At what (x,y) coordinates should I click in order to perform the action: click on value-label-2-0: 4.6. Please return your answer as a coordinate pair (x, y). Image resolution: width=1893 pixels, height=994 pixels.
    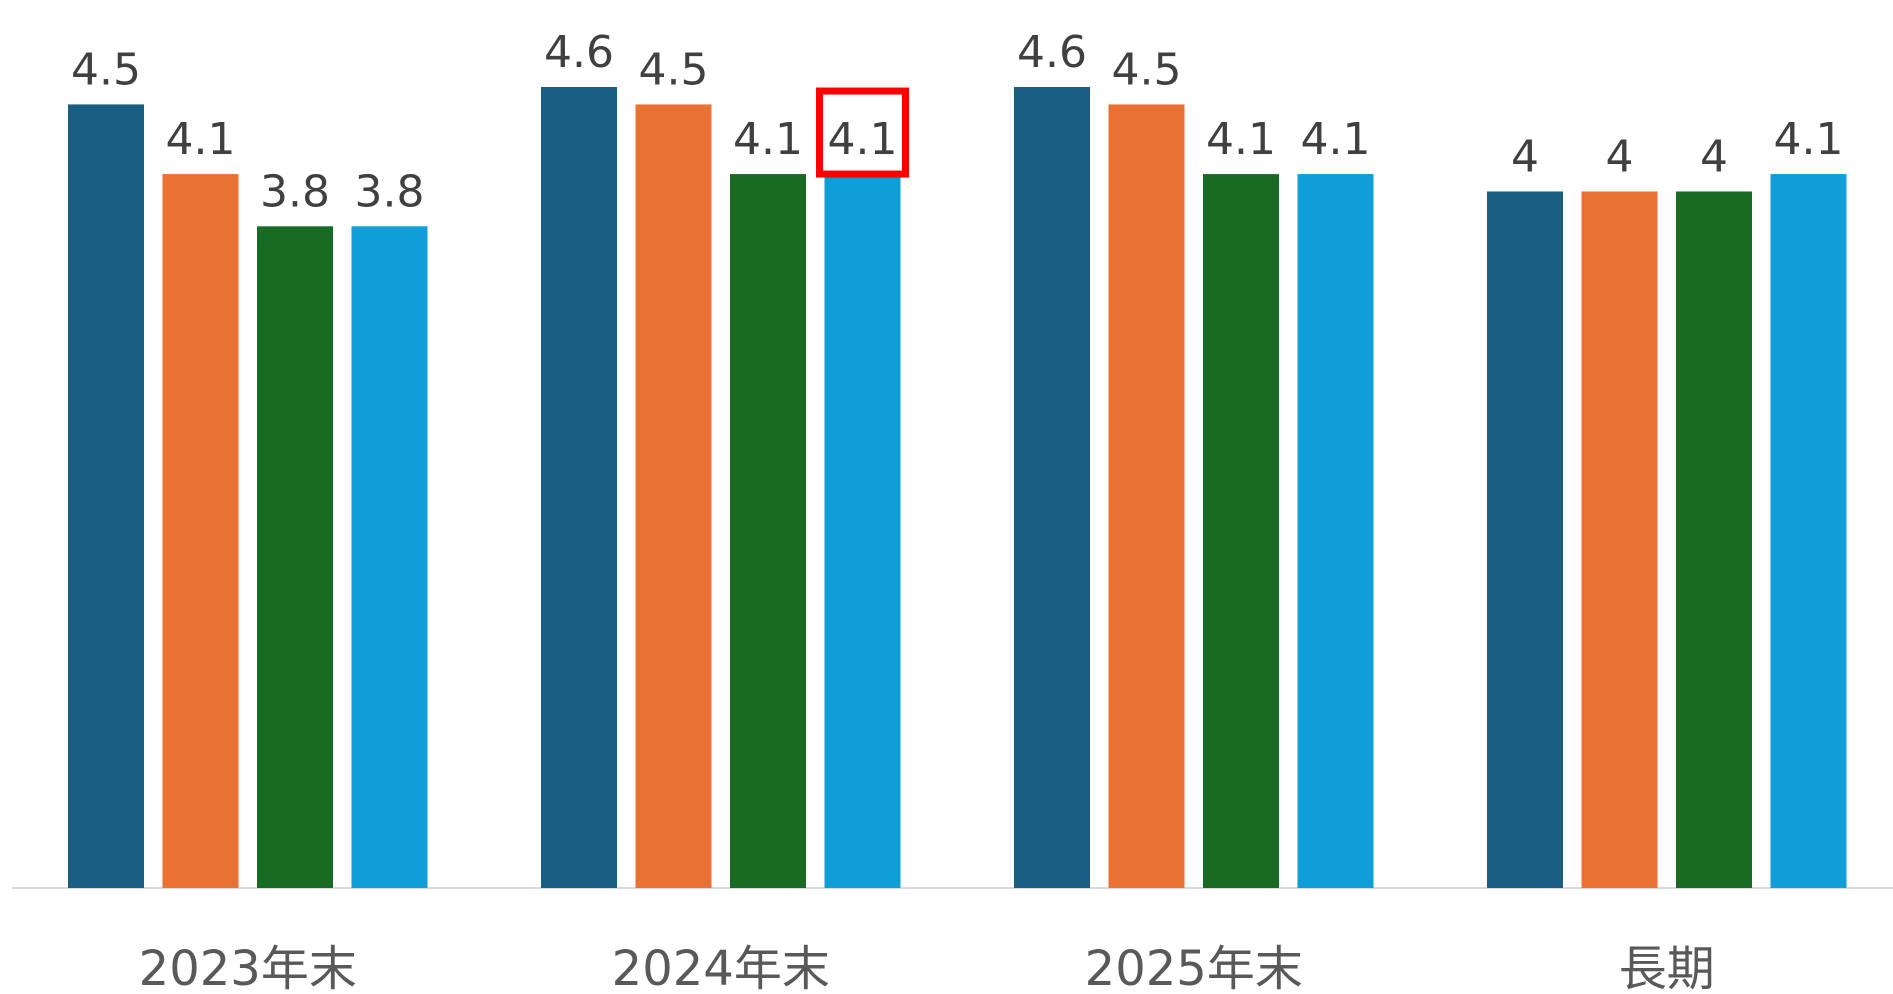
    Looking at the image, I should click on (1052, 52).